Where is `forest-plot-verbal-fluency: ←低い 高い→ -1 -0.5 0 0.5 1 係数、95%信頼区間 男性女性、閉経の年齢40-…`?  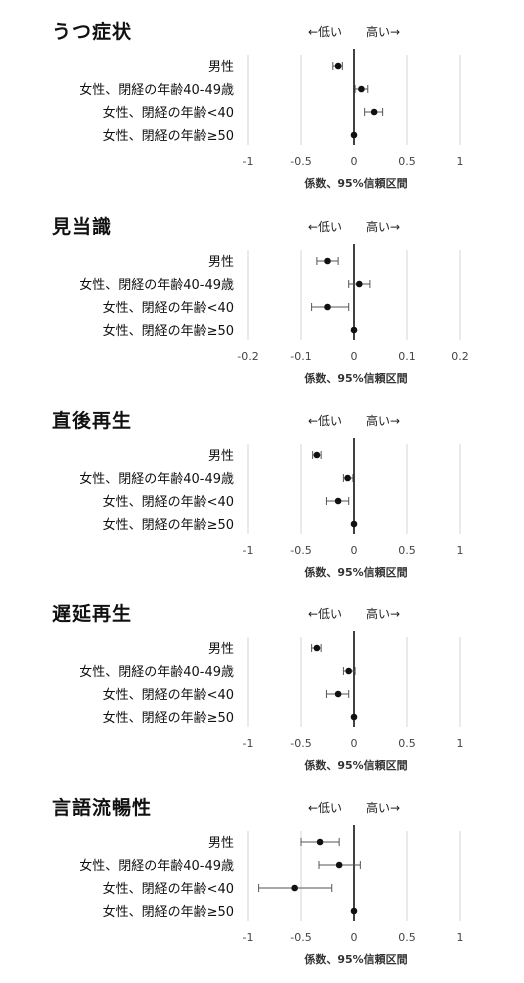
forest-plot-verbal-fluency: ←低い 高い→ -1 -0.5 0 0.5 1 係数、95%信頼区間 男性女性、閉経の年齢40-… is located at coordinates (271, 883).